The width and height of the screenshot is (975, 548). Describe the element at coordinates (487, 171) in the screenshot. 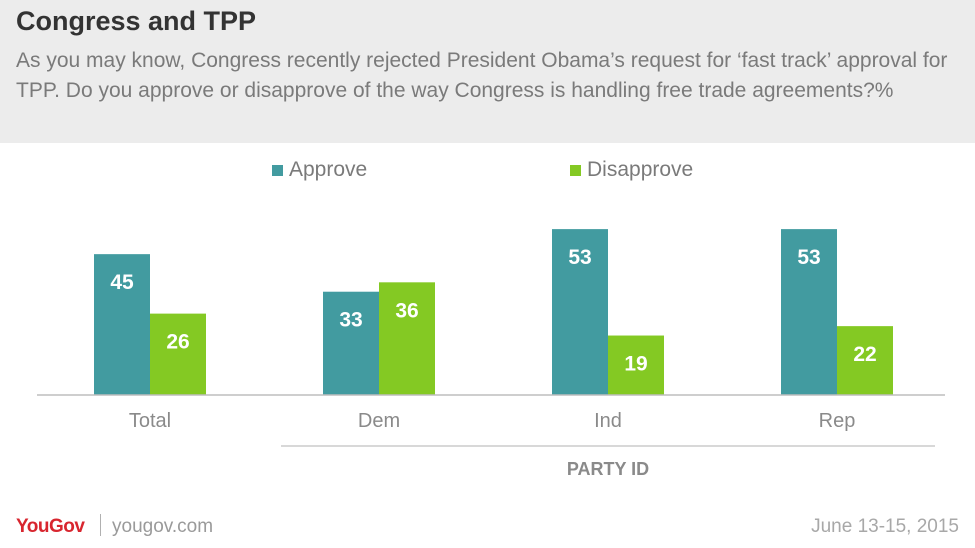

I see `legend: Approve Disapprove` at that location.